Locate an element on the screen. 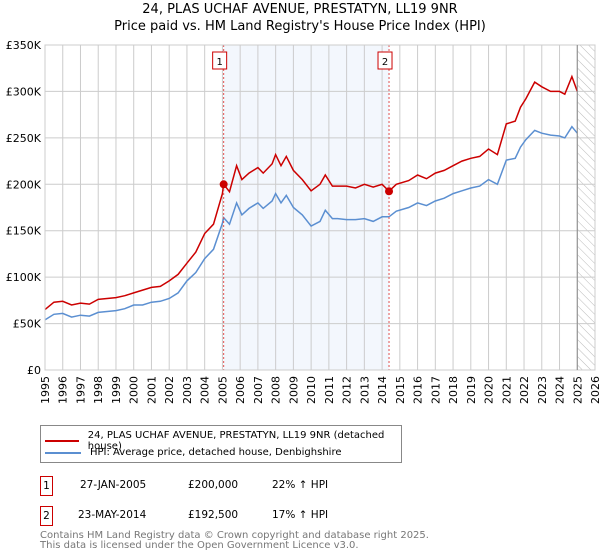  x-tick-label: 2013 is located at coordinates (364, 390).